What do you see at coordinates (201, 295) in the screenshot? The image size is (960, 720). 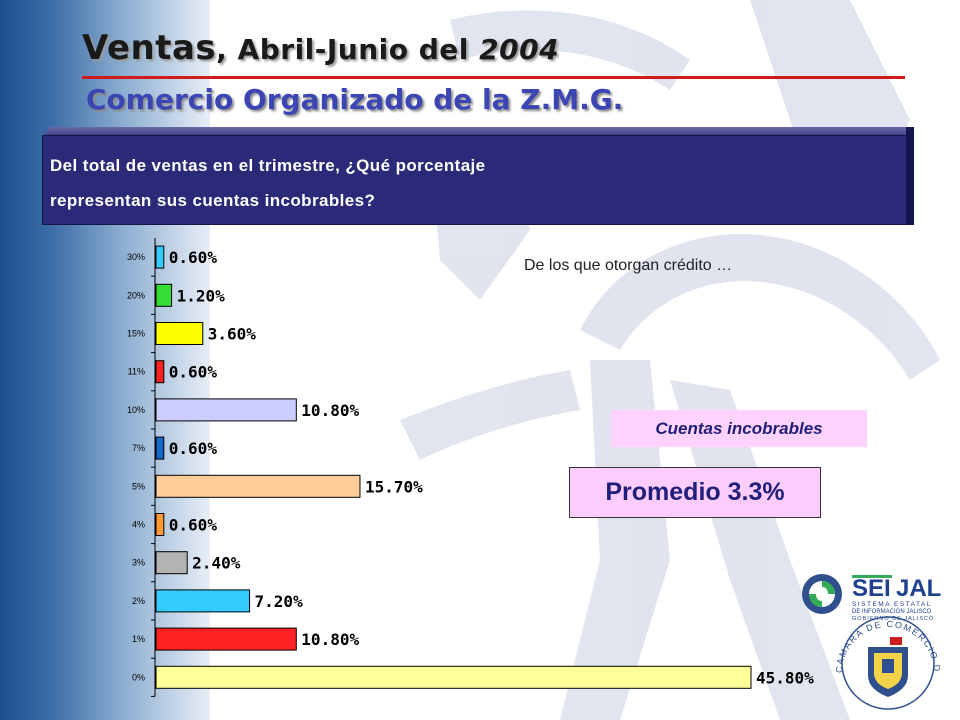 I see `bar-value-label: 1.20%` at bounding box center [201, 295].